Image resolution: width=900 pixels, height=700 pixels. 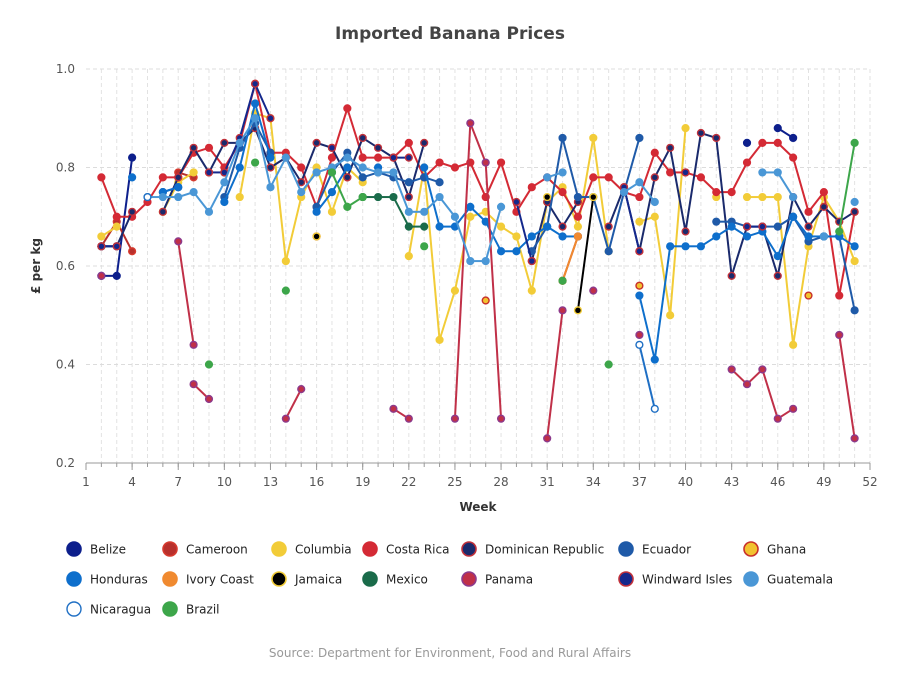 What do you see at coordinates (205, 549) in the screenshot?
I see `legend-item-cameroon: Cameroon` at bounding box center [205, 549].